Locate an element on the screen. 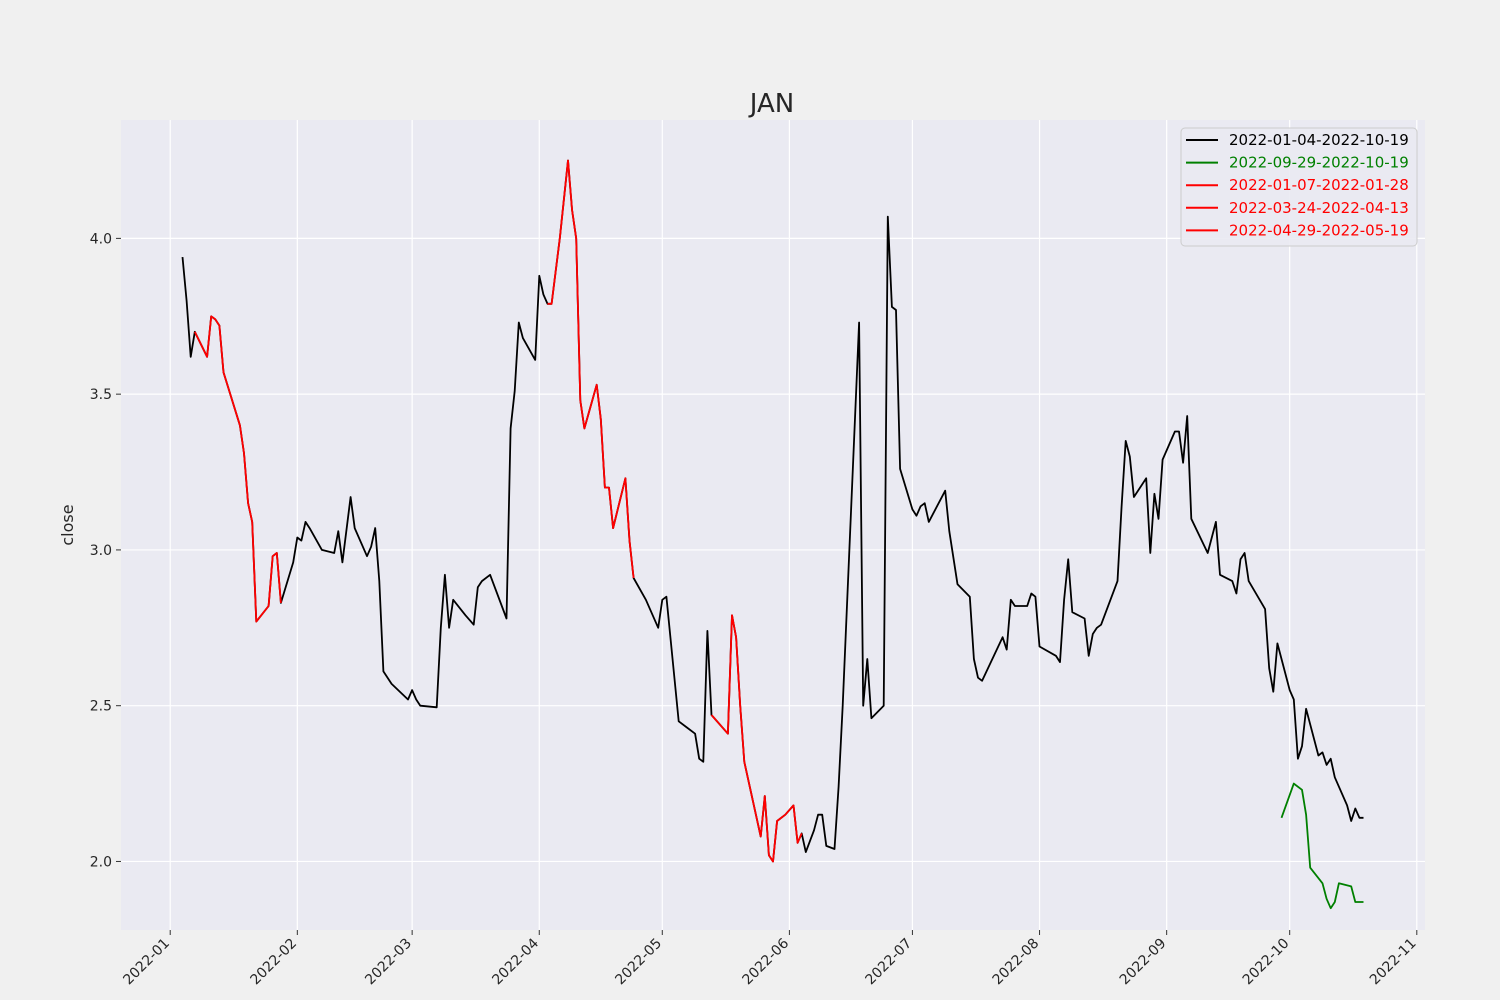 The image size is (1500, 1000). y-axis-ticks: 2.0 2.5 3.0 3.5 4.0 is located at coordinates (105, 550).